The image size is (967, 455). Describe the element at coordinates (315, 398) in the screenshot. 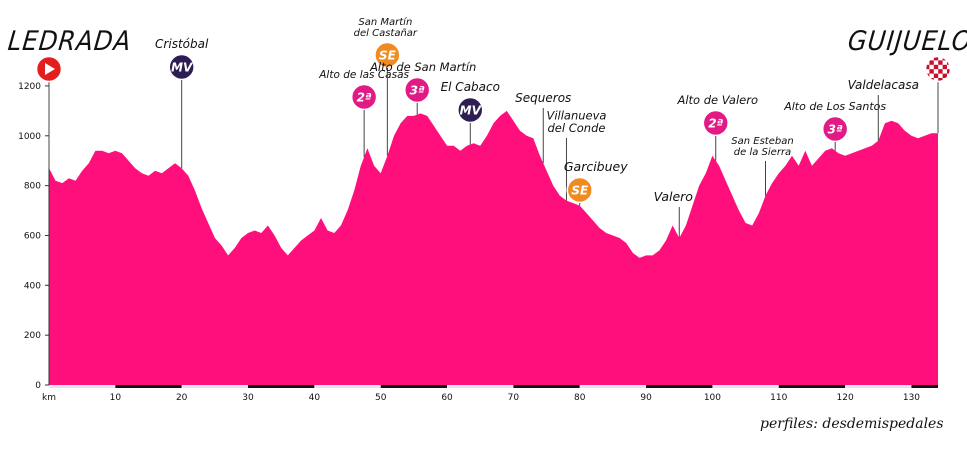

I see `x-tick-label: 40` at that location.